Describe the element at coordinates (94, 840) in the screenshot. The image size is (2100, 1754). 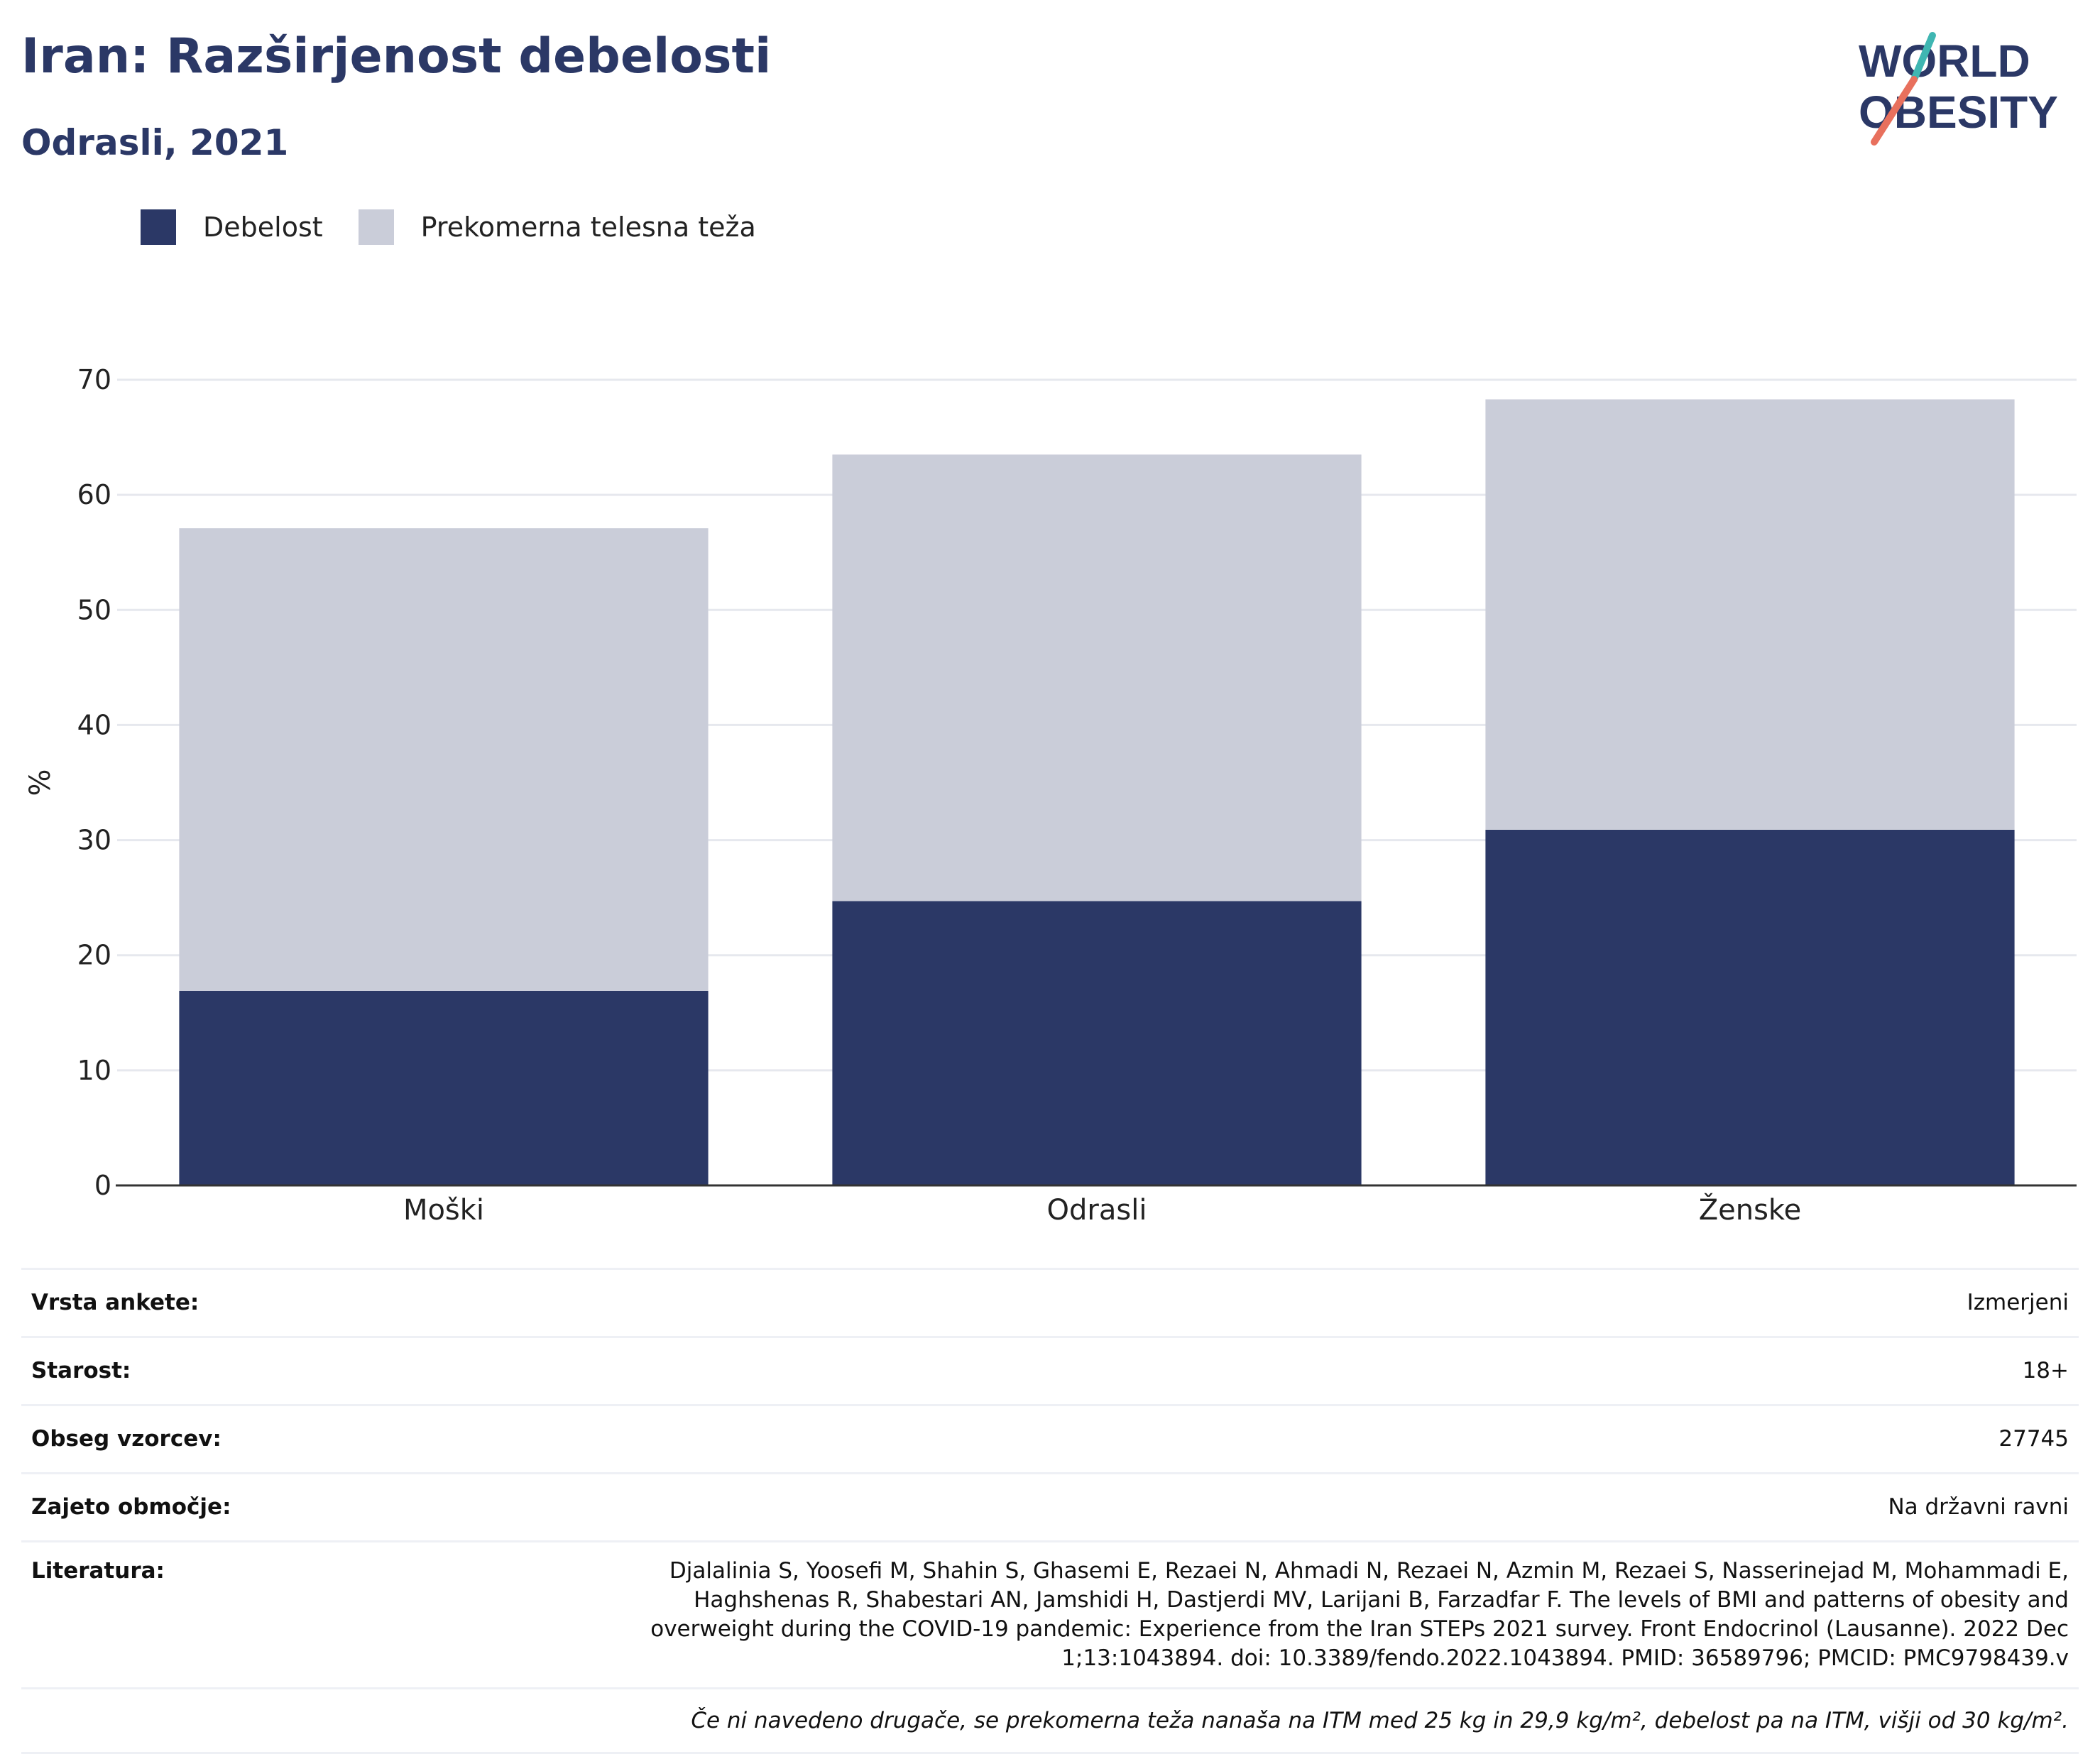
I see `y-tick-label: 30` at that location.